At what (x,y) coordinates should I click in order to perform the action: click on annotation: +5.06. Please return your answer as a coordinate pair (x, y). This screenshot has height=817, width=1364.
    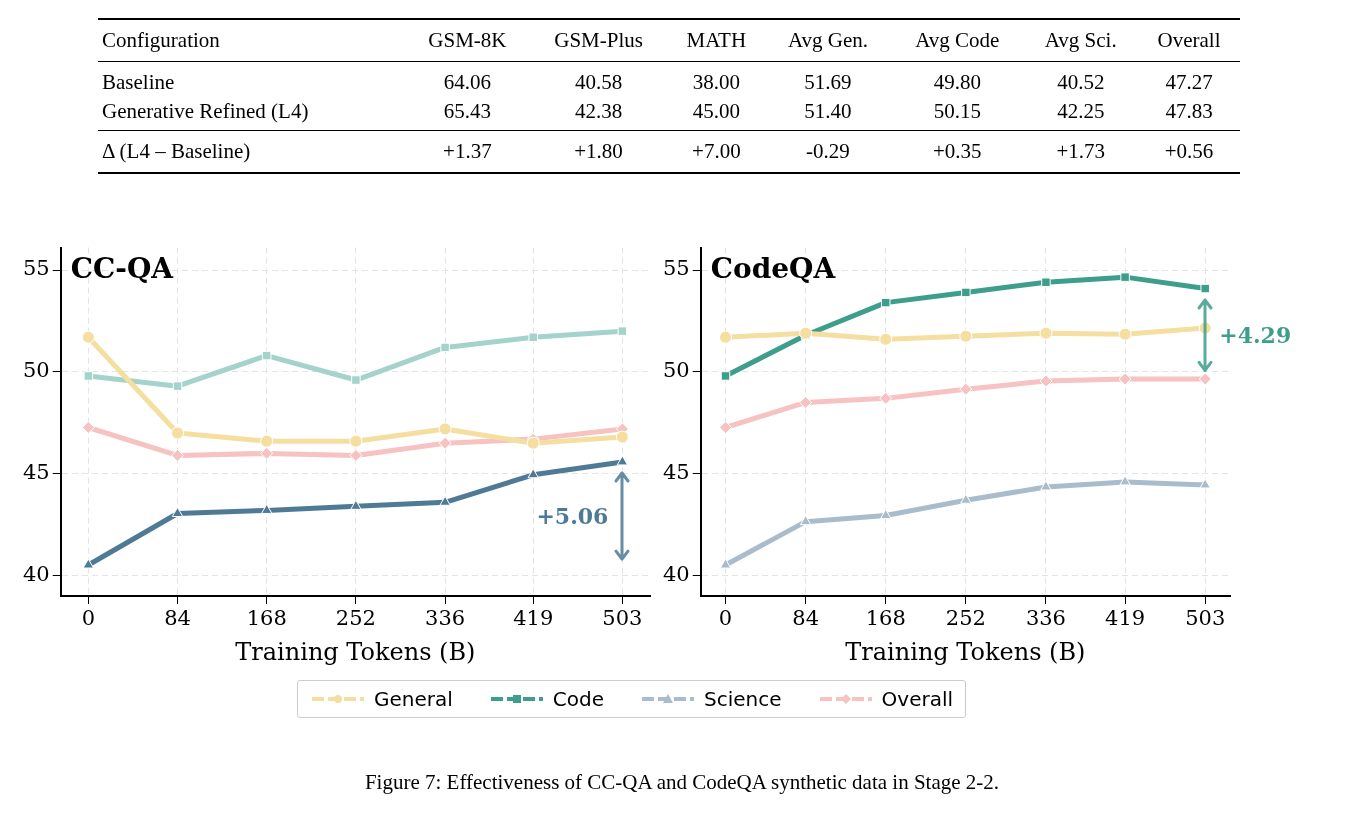
    Looking at the image, I should click on (572, 515).